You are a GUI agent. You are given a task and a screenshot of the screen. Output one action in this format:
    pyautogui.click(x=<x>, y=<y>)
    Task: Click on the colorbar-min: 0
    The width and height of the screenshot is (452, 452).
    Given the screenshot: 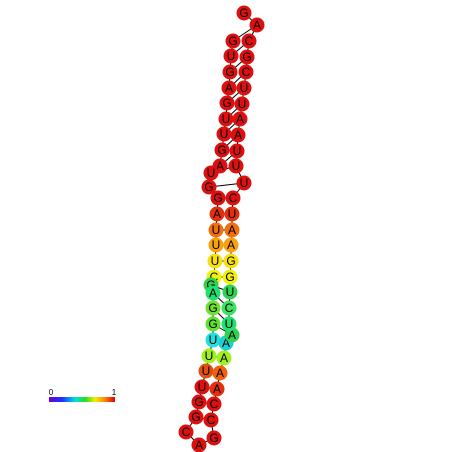 What is the action you would take?
    pyautogui.click(x=51, y=392)
    